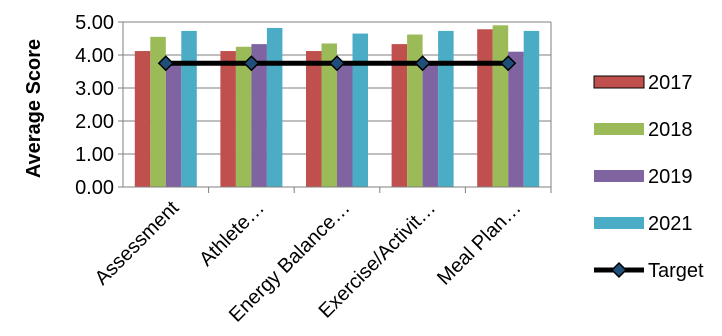 Image resolution: width=722 pixels, height=336 pixels. Describe the element at coordinates (619, 223) in the screenshot. I see `legend-swatch-2021` at that location.